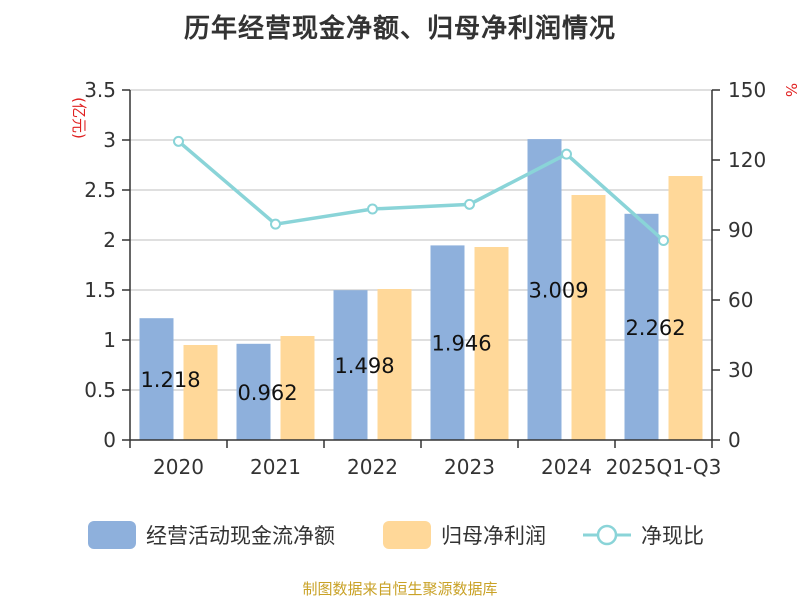 Image resolution: width=800 pixels, height=600 pixels. I want to click on x-tick-label: 2025Q1-Q3, so click(664, 467).